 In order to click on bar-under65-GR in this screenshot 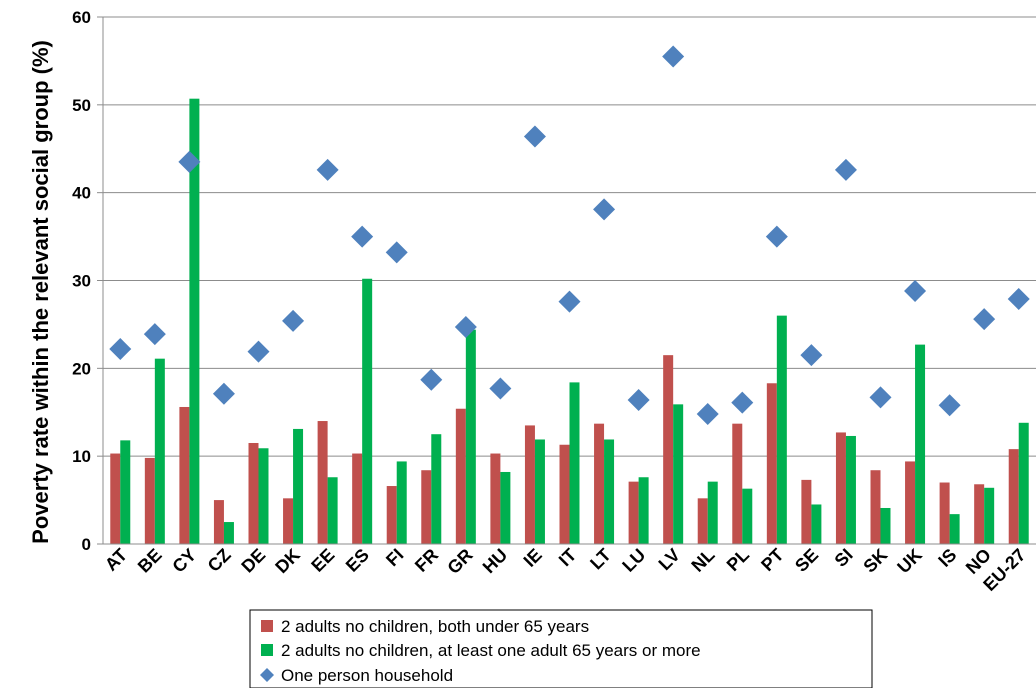, I will do `click(460, 476)`.